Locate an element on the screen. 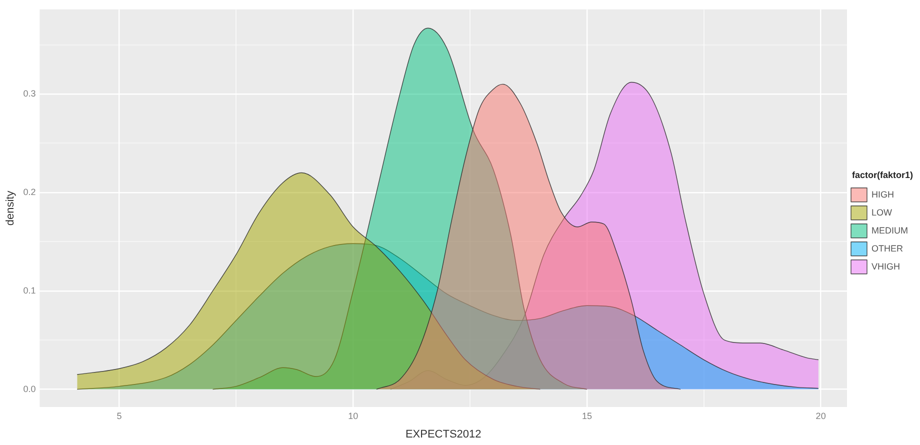 This screenshot has width=920, height=445. x-tick-label: 20 is located at coordinates (821, 415).